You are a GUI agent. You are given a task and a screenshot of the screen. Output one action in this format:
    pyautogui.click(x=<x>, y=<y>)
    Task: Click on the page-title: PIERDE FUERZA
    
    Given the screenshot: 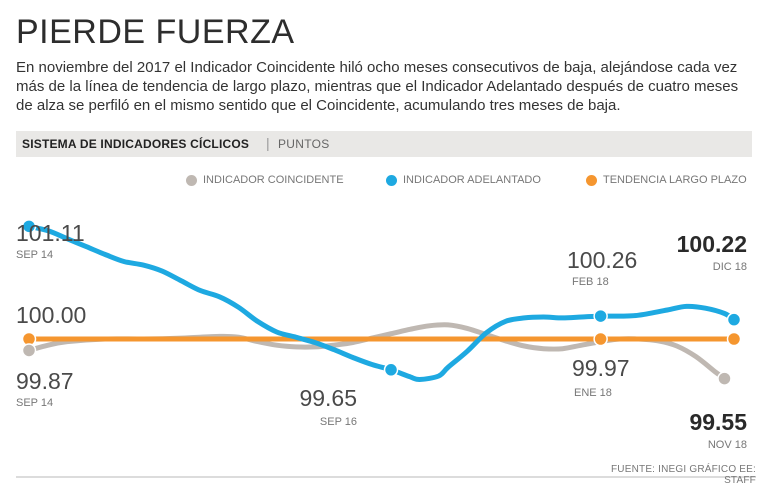 What is the action you would take?
    pyautogui.click(x=155, y=32)
    